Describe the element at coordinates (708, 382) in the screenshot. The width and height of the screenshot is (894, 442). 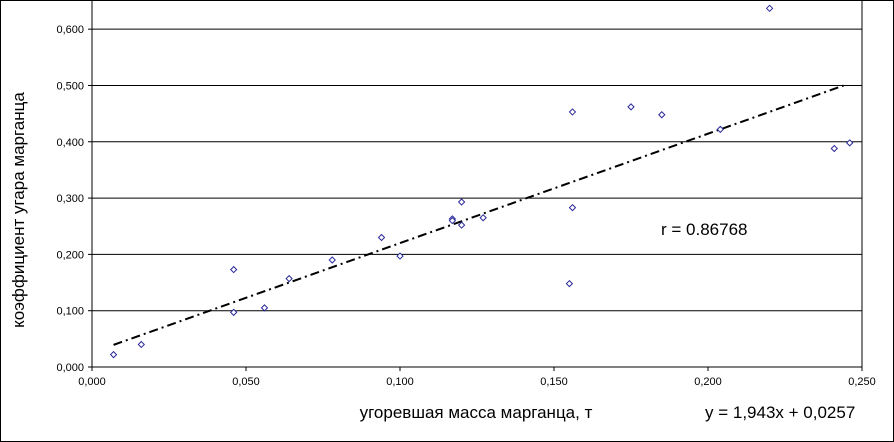
I see `x-tick-label: 0,200` at that location.